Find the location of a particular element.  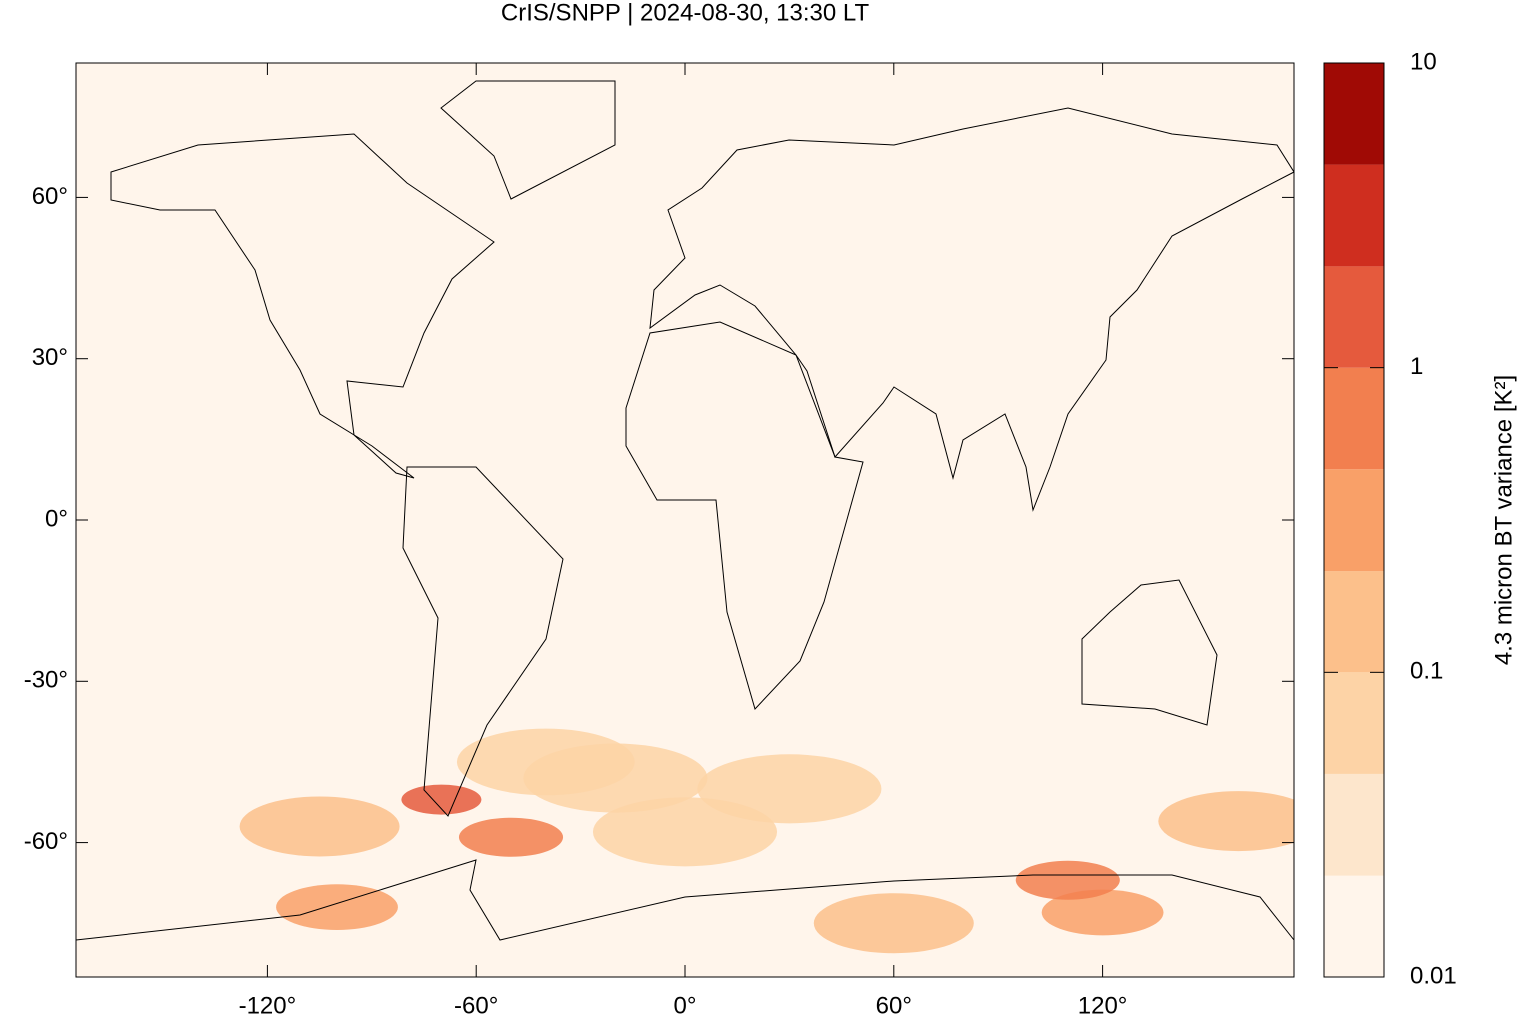

y-tick-label: -60° is located at coordinates (46, 841).